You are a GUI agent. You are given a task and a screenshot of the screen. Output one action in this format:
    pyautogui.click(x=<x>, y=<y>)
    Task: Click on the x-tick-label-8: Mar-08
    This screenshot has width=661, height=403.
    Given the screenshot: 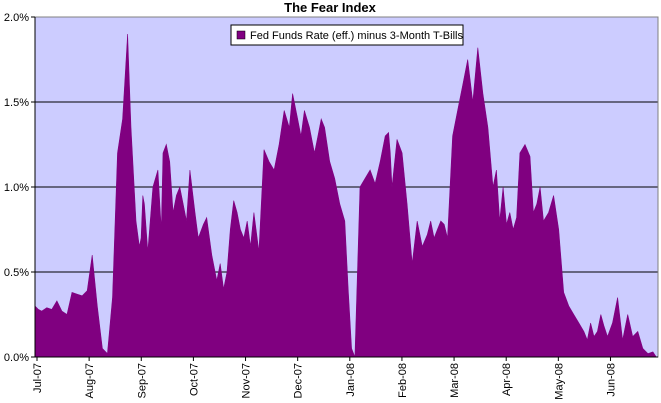 What is the action you would take?
    pyautogui.click(x=455, y=380)
    